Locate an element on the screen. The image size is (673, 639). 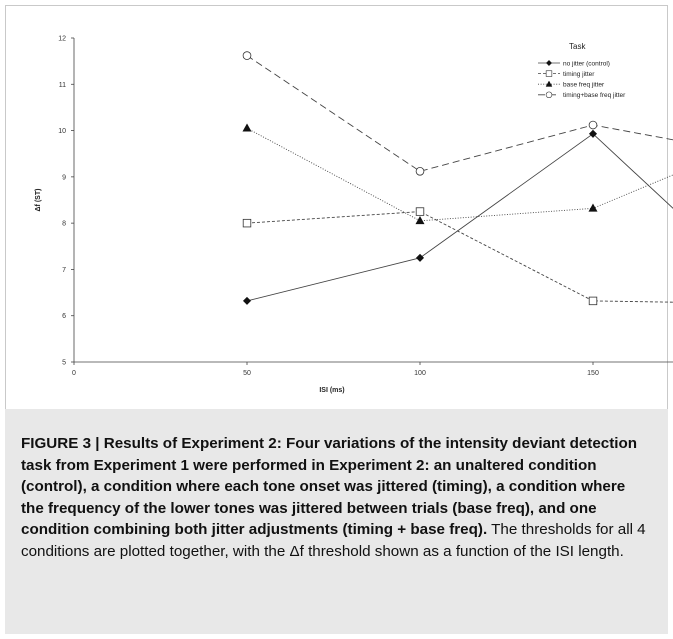
x-tick-label: 50 is located at coordinates (247, 373).